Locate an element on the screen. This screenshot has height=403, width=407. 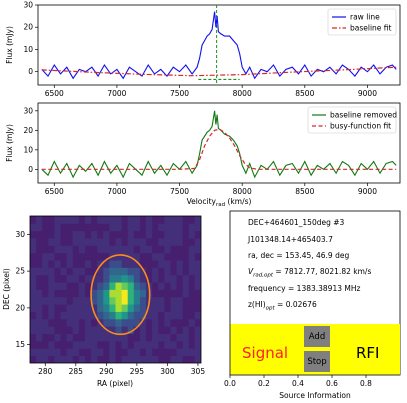
legend-label: baseline fit is located at coordinates (371, 28).